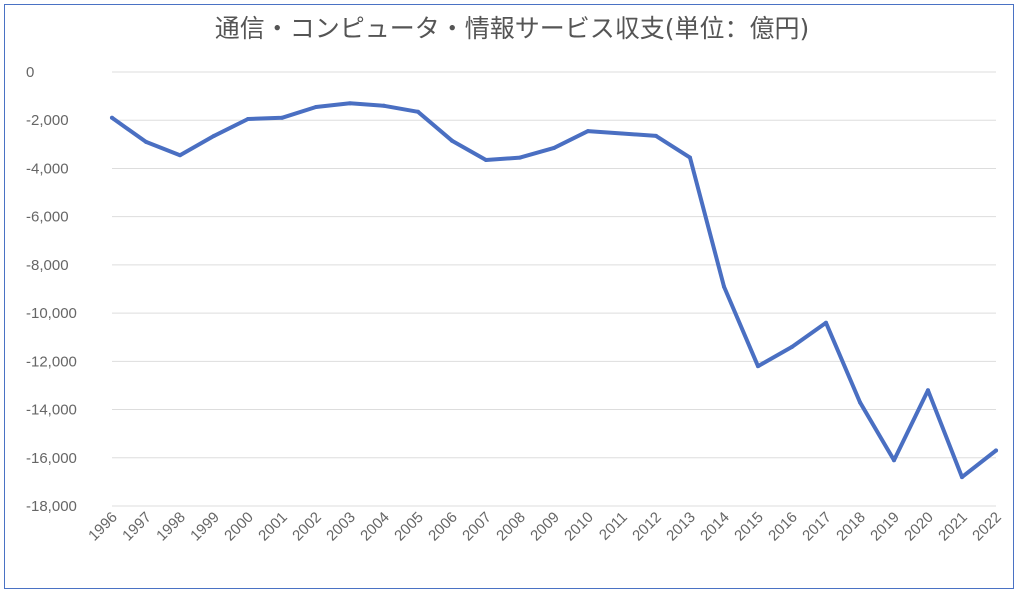  Describe the element at coordinates (715, 527) in the screenshot. I see `x-tick-label: 2014` at that location.